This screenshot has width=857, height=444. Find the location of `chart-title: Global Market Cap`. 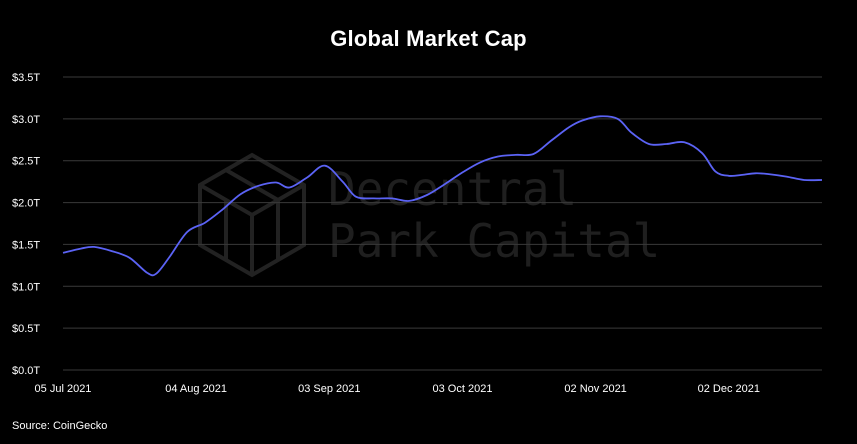

chart-title: Global Market Cap is located at coordinates (428, 38).